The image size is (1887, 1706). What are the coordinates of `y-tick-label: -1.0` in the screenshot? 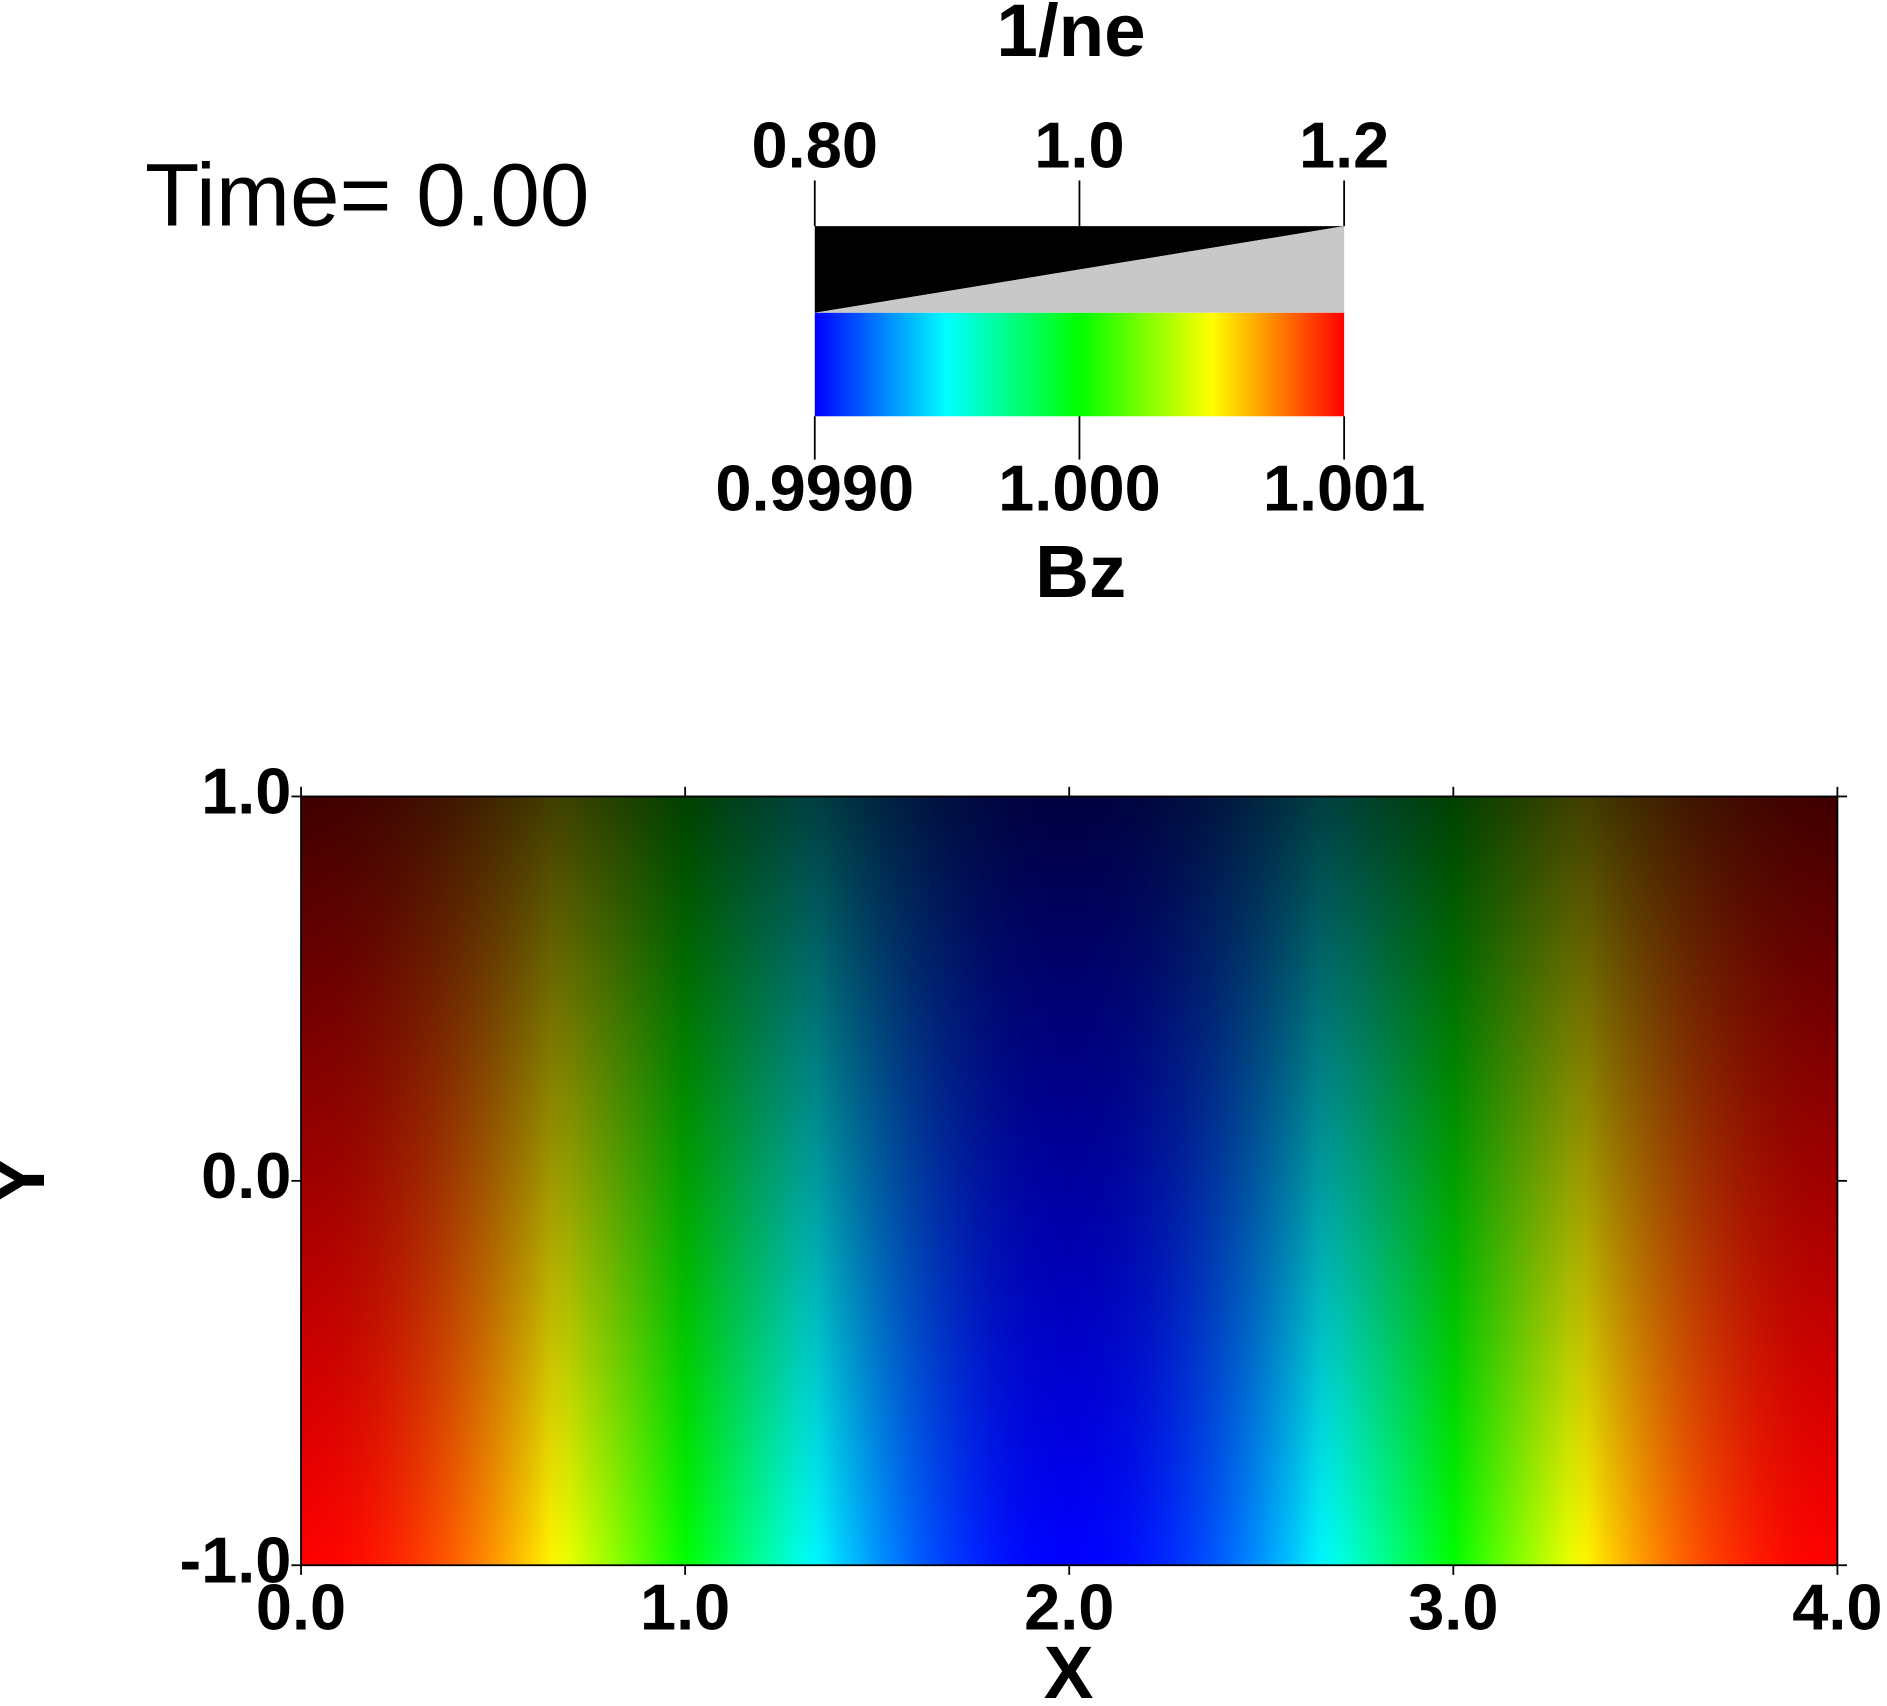 It's located at (235, 1559).